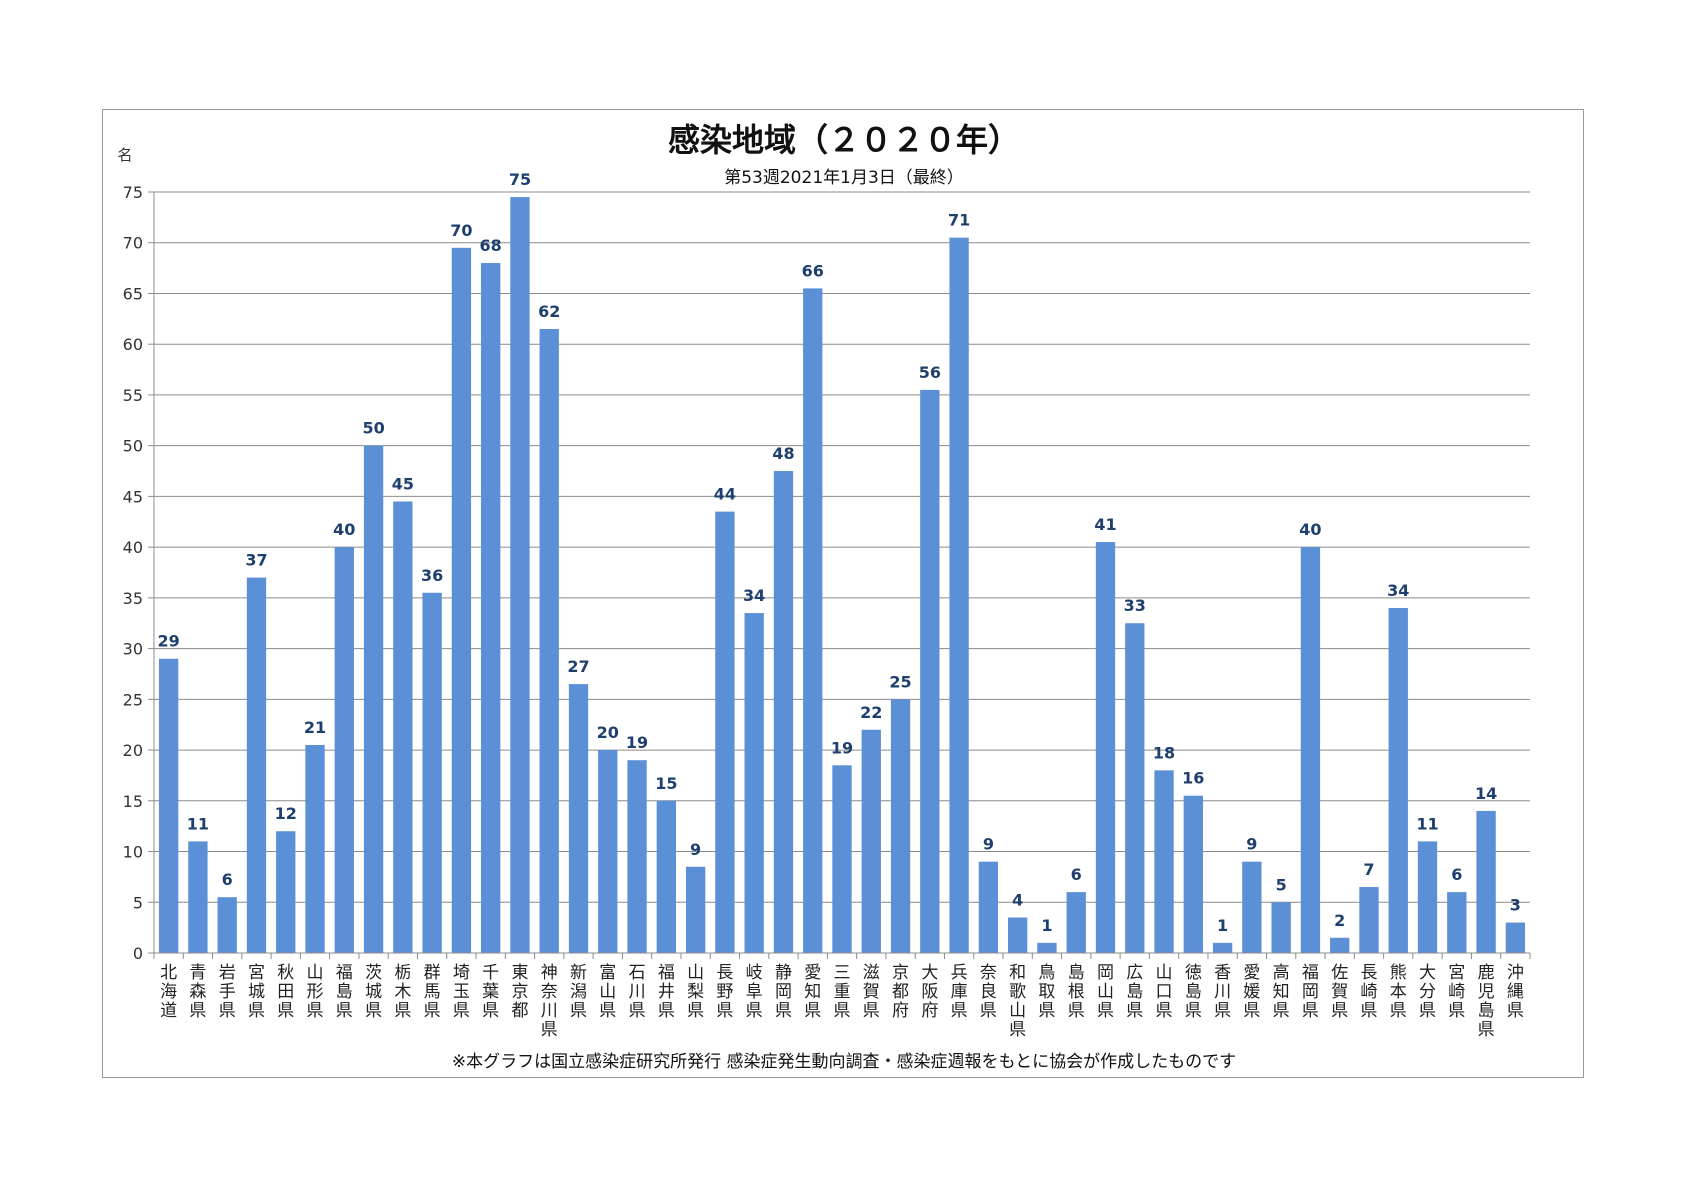  Describe the element at coordinates (695, 849) in the screenshot. I see `bar-value-label: 9` at that location.